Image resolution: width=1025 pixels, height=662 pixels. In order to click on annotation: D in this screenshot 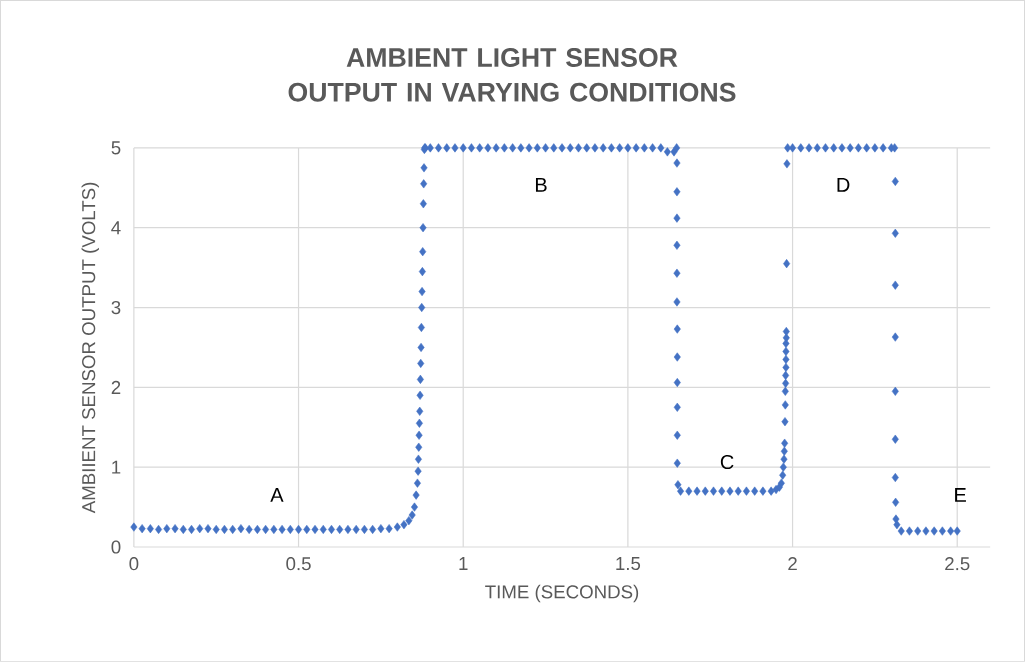, I will do `click(843, 185)`.